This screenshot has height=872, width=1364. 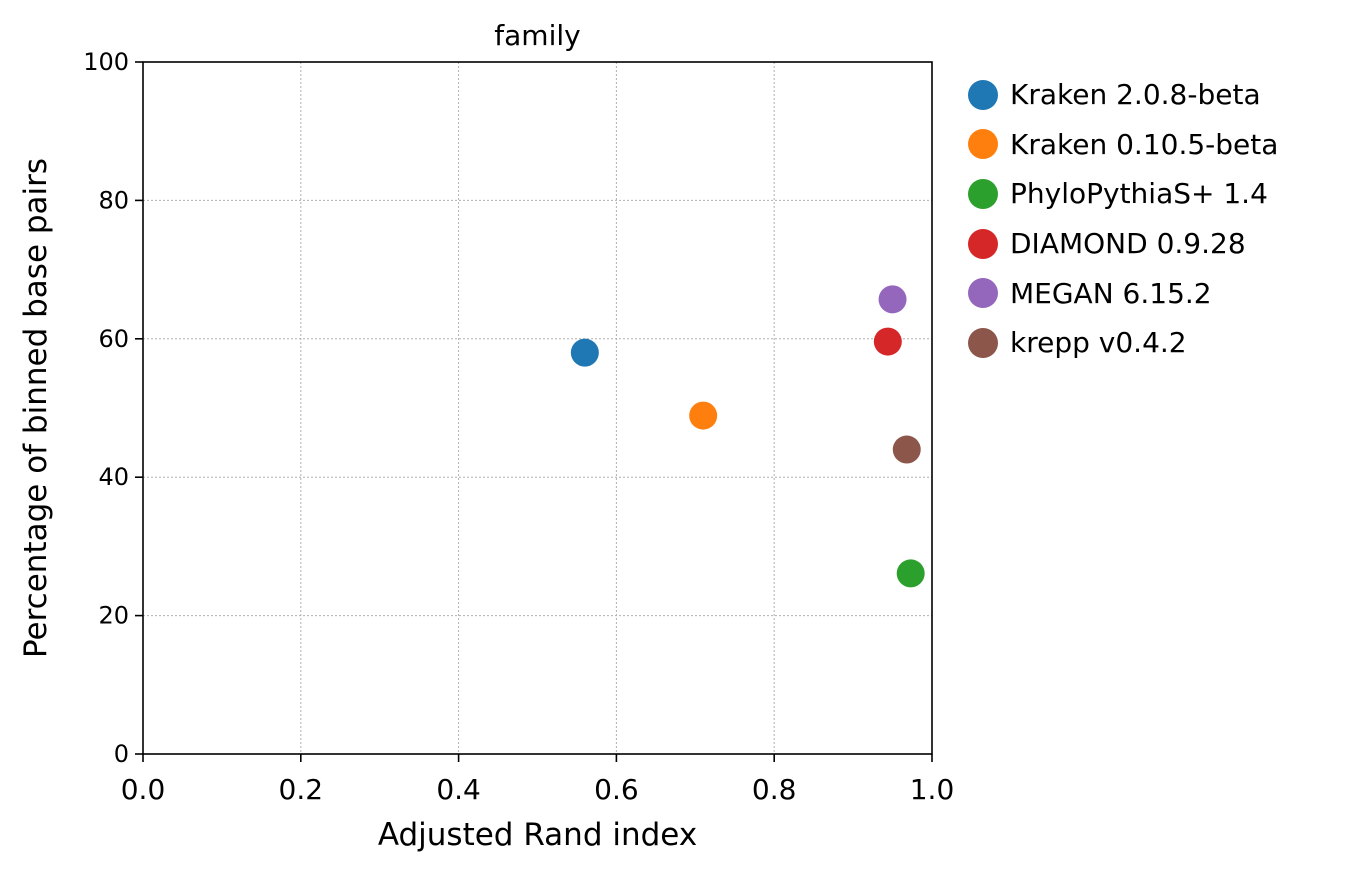 What do you see at coordinates (36, 408) in the screenshot?
I see `y-axis-label: Percentage of binned base pairs` at bounding box center [36, 408].